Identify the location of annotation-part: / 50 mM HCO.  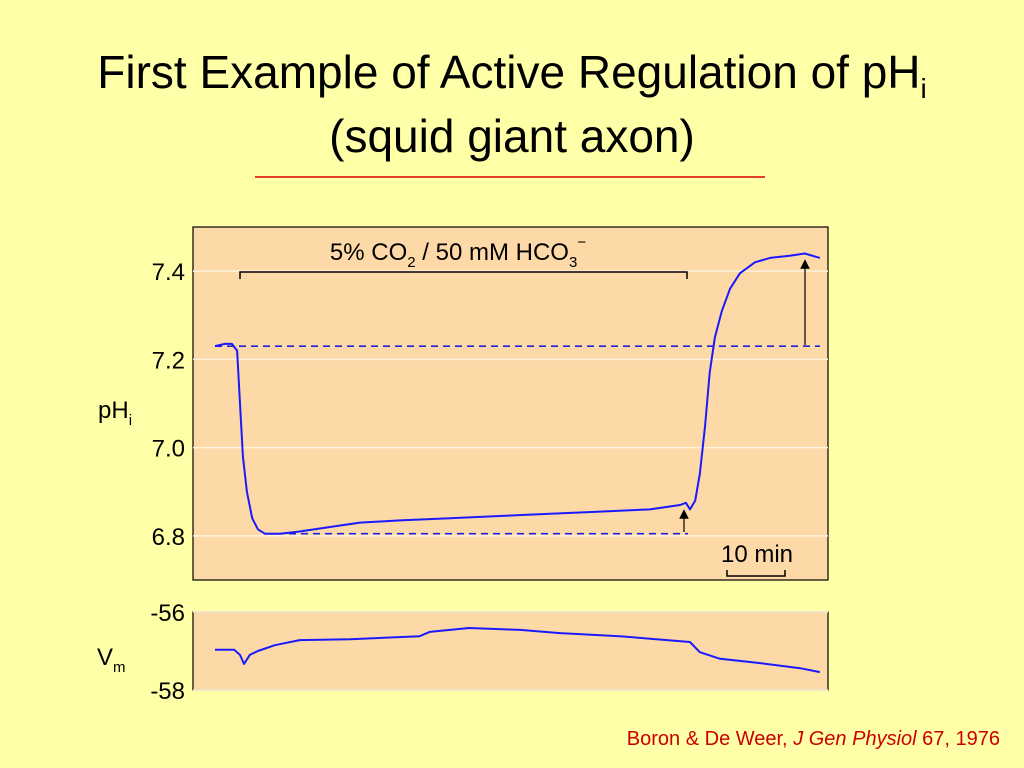
(492, 252).